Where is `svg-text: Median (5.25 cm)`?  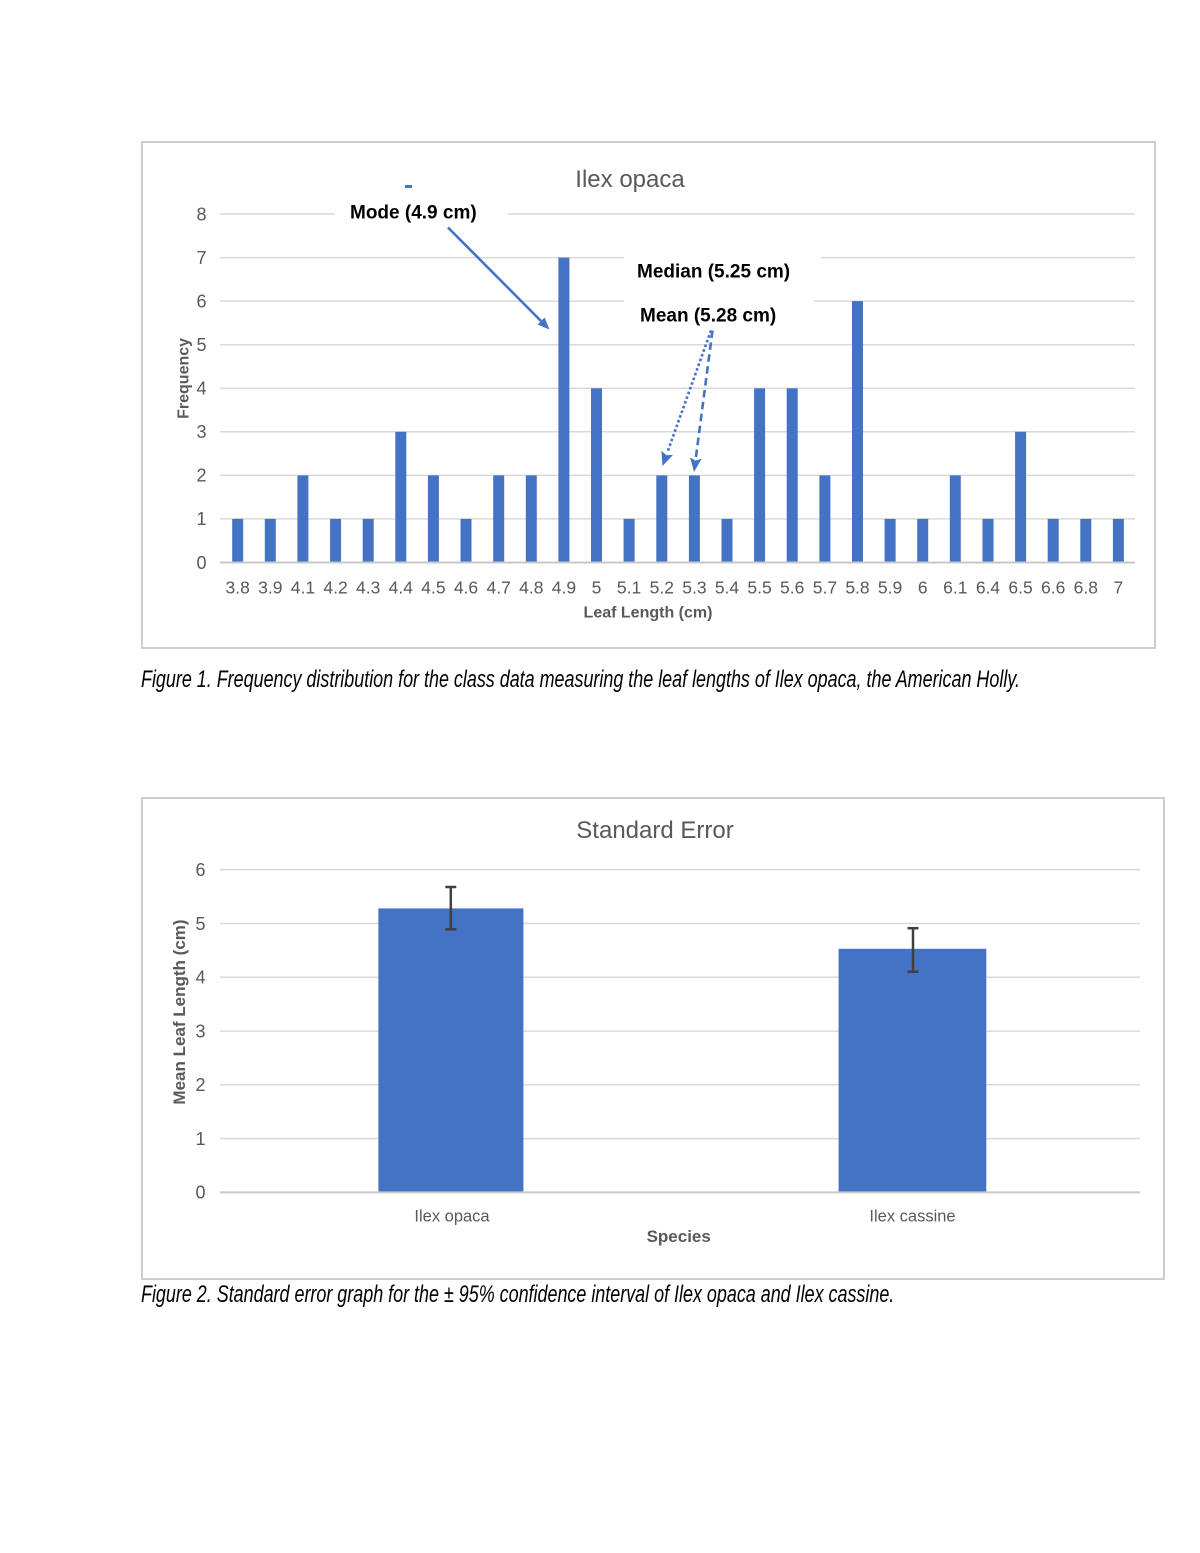 svg-text: Median (5.25 cm) is located at coordinates (713, 272).